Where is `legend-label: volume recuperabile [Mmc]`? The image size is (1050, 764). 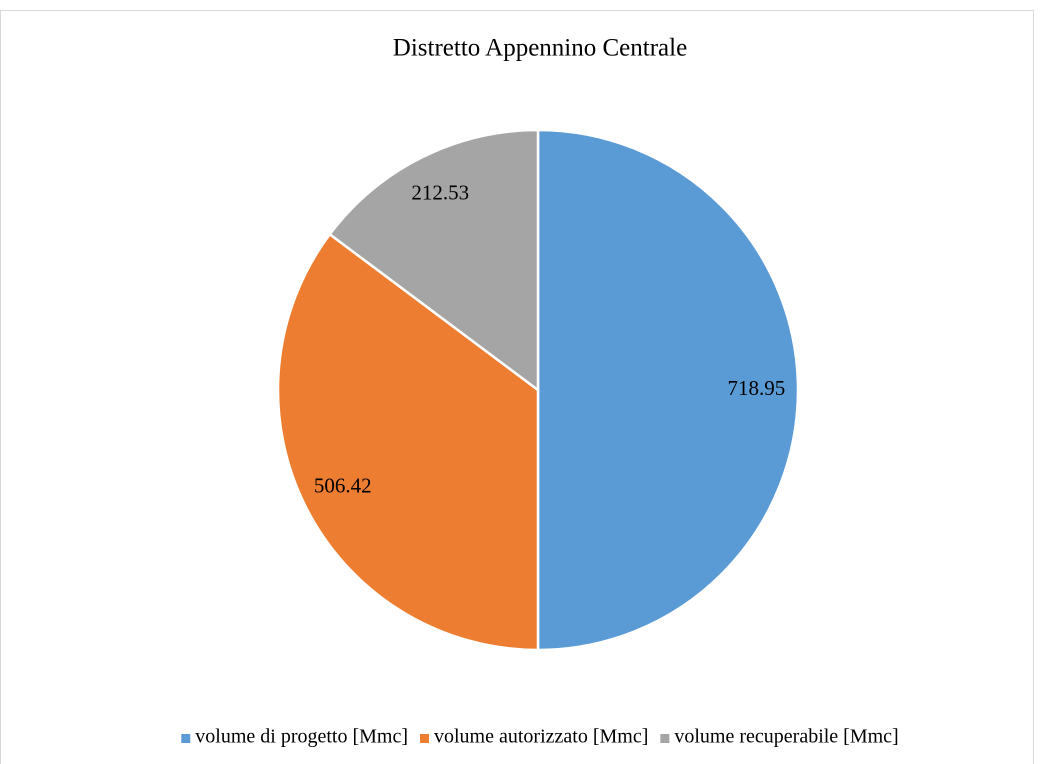
legend-label: volume recuperabile [Mmc] is located at coordinates (786, 737).